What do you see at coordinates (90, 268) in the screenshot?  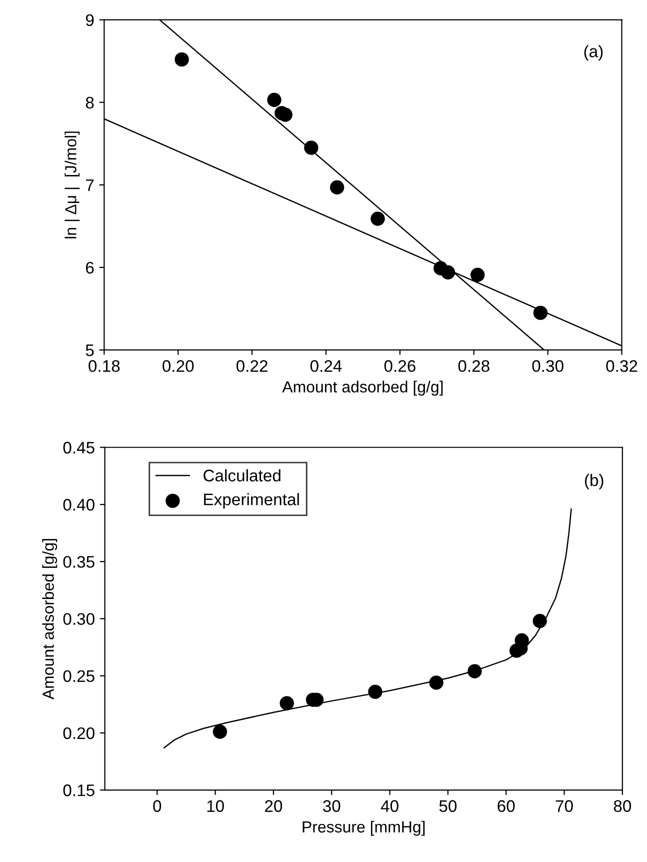 I see `y-tick-label: 6` at bounding box center [90, 268].